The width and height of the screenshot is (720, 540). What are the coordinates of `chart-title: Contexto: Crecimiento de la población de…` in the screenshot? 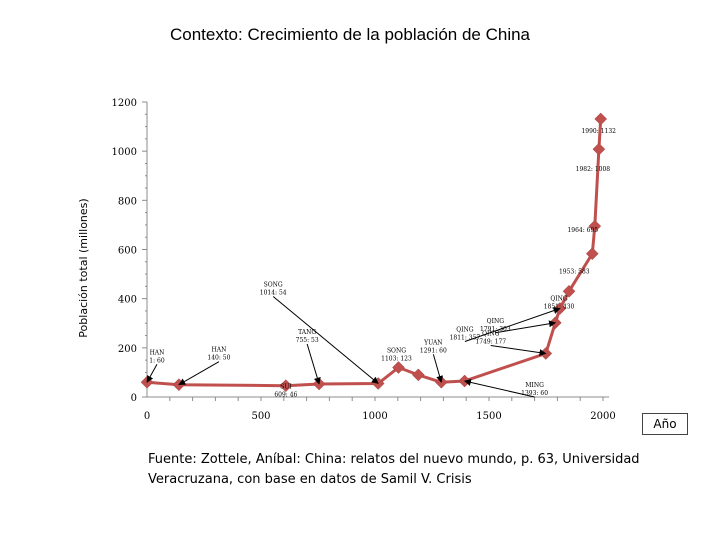 It's located at (350, 34).